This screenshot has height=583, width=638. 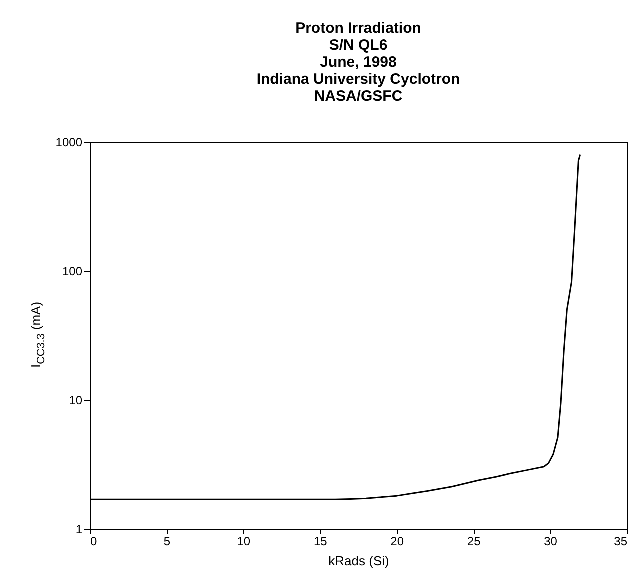 What do you see at coordinates (474, 541) in the screenshot?
I see `x-tick-label: 25` at bounding box center [474, 541].